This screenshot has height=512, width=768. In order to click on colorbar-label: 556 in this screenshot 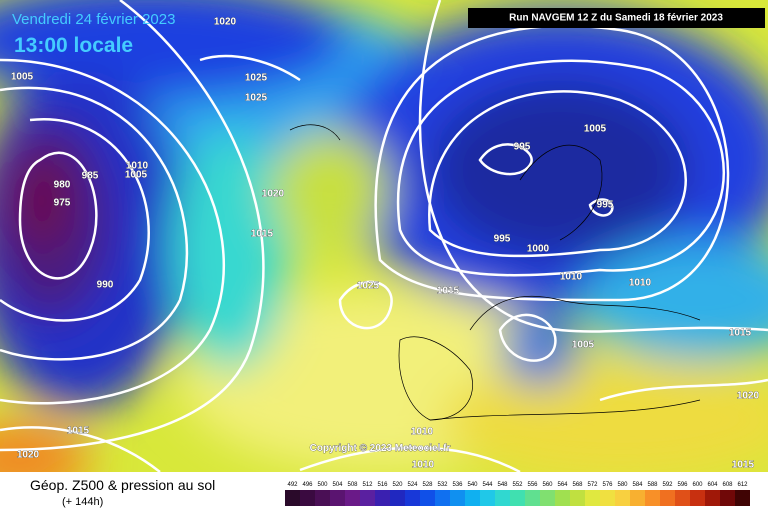, I will do `click(532, 485)`.